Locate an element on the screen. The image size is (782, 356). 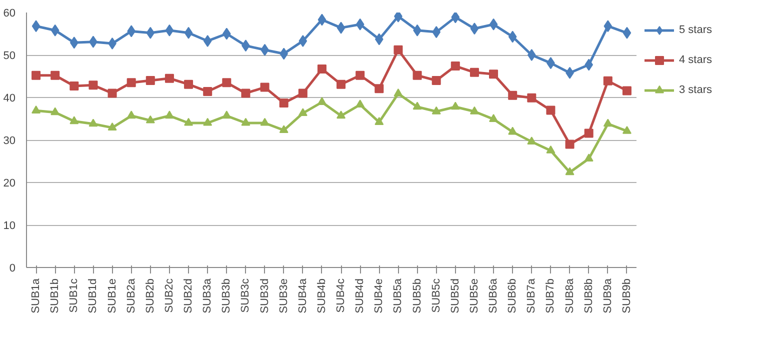
y-tick-label: 30 is located at coordinates (9, 141).